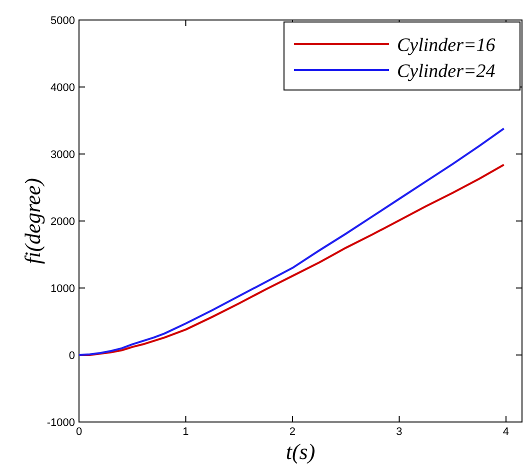  I want to click on legend-label: Cylinder=16, so click(446, 45).